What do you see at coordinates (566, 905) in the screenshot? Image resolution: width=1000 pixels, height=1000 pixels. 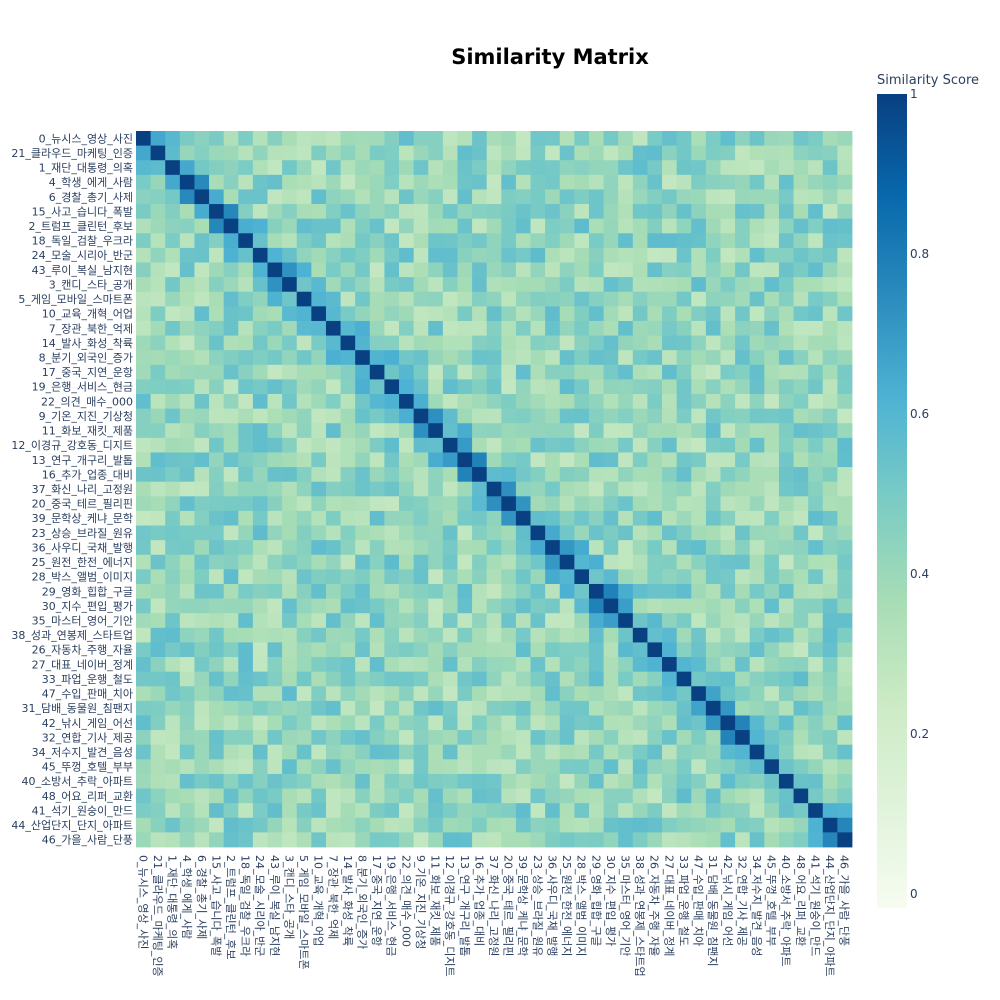 I see `x-tick-label: 25_원전_한전_에너지` at bounding box center [566, 905].